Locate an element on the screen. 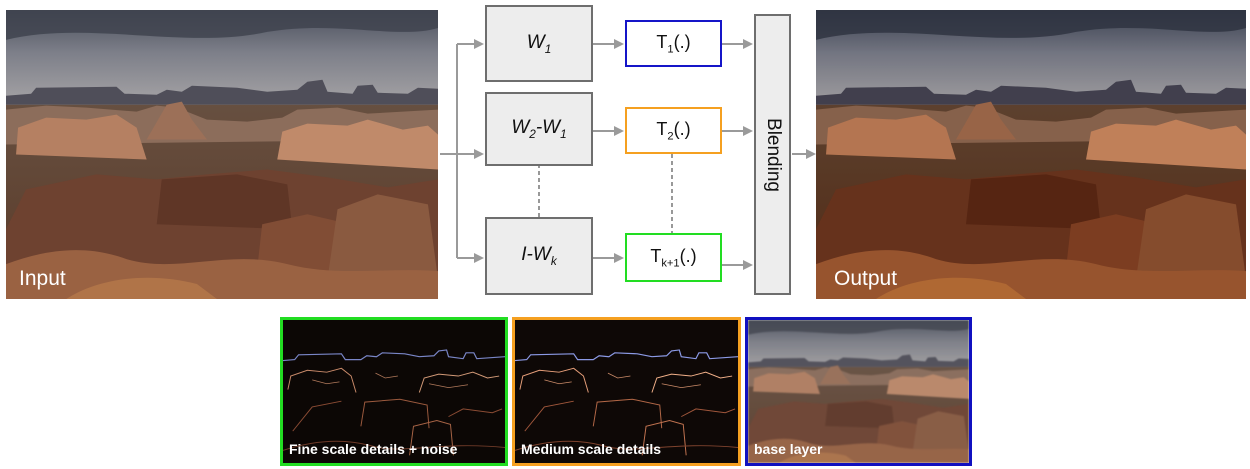 This screenshot has width=1250, height=469. weight-box-3: I-Wk is located at coordinates (539, 256).